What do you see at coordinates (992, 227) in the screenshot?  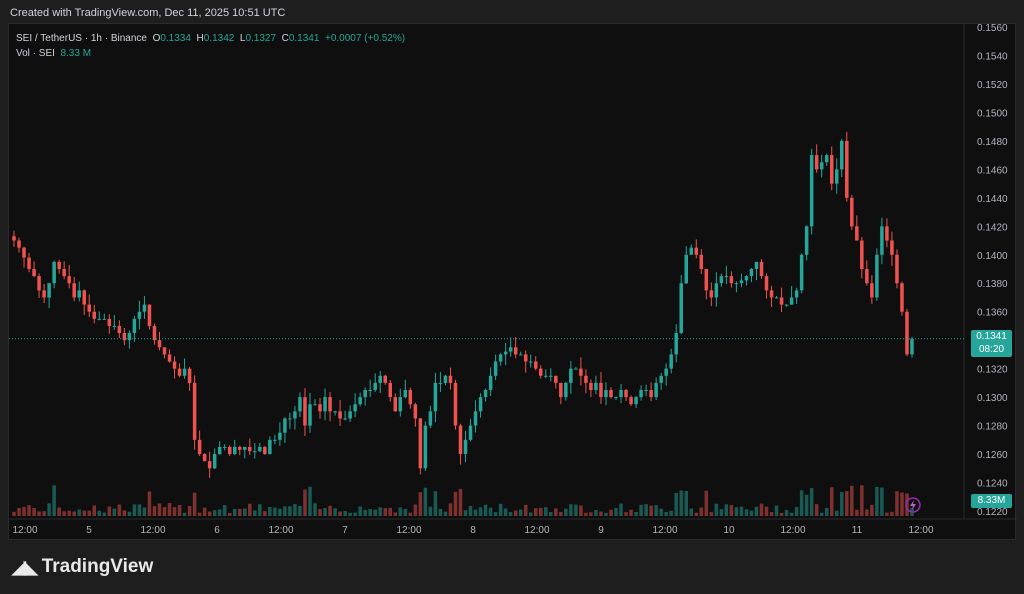 I see `y-tick-label: 0.1420` at bounding box center [992, 227].